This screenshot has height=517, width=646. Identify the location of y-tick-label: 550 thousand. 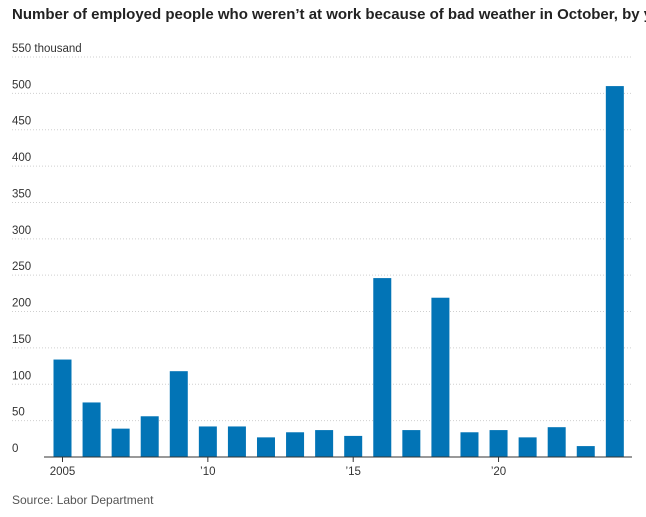
(47, 49).